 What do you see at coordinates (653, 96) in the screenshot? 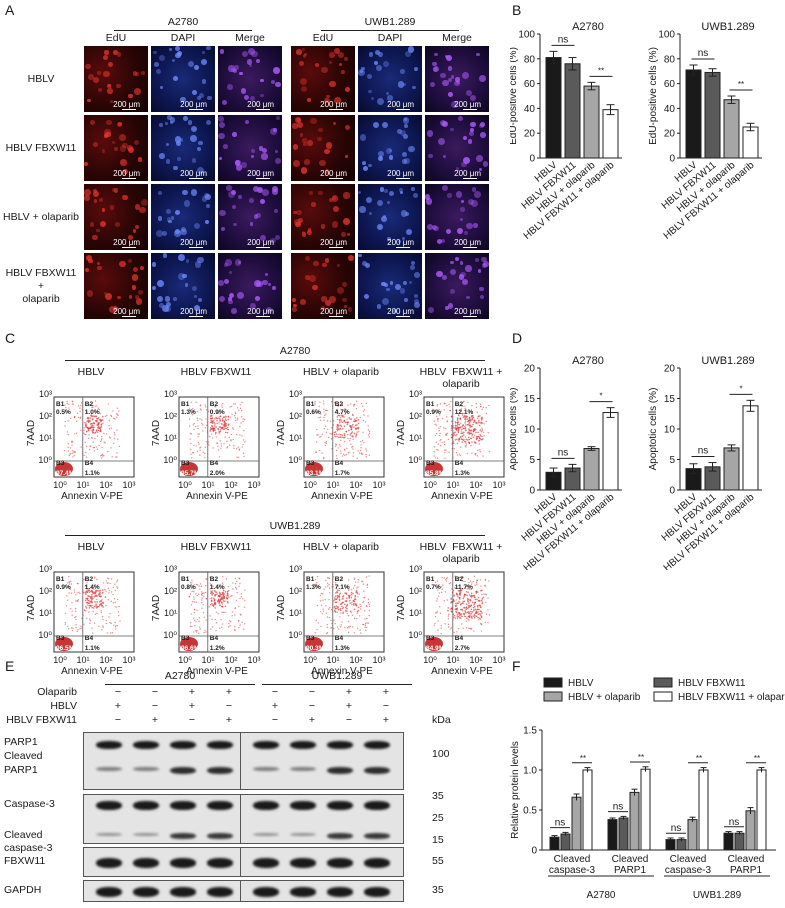
I see `y-axis-label: EdU-positive cells (%)` at bounding box center [653, 96].